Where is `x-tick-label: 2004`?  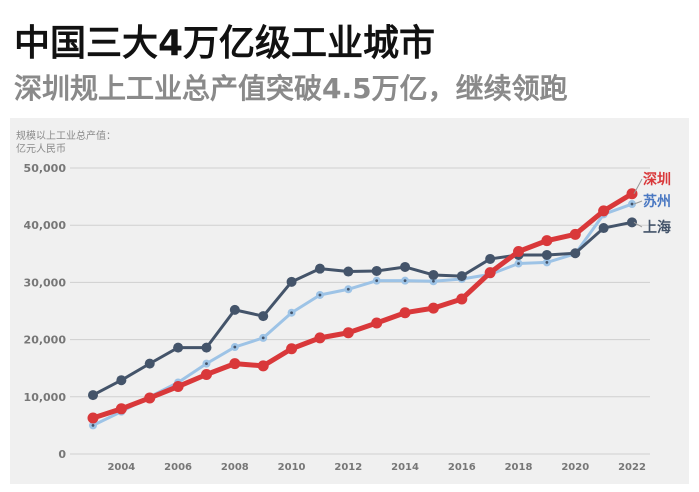
x-tick-label: 2004 is located at coordinates (121, 467).